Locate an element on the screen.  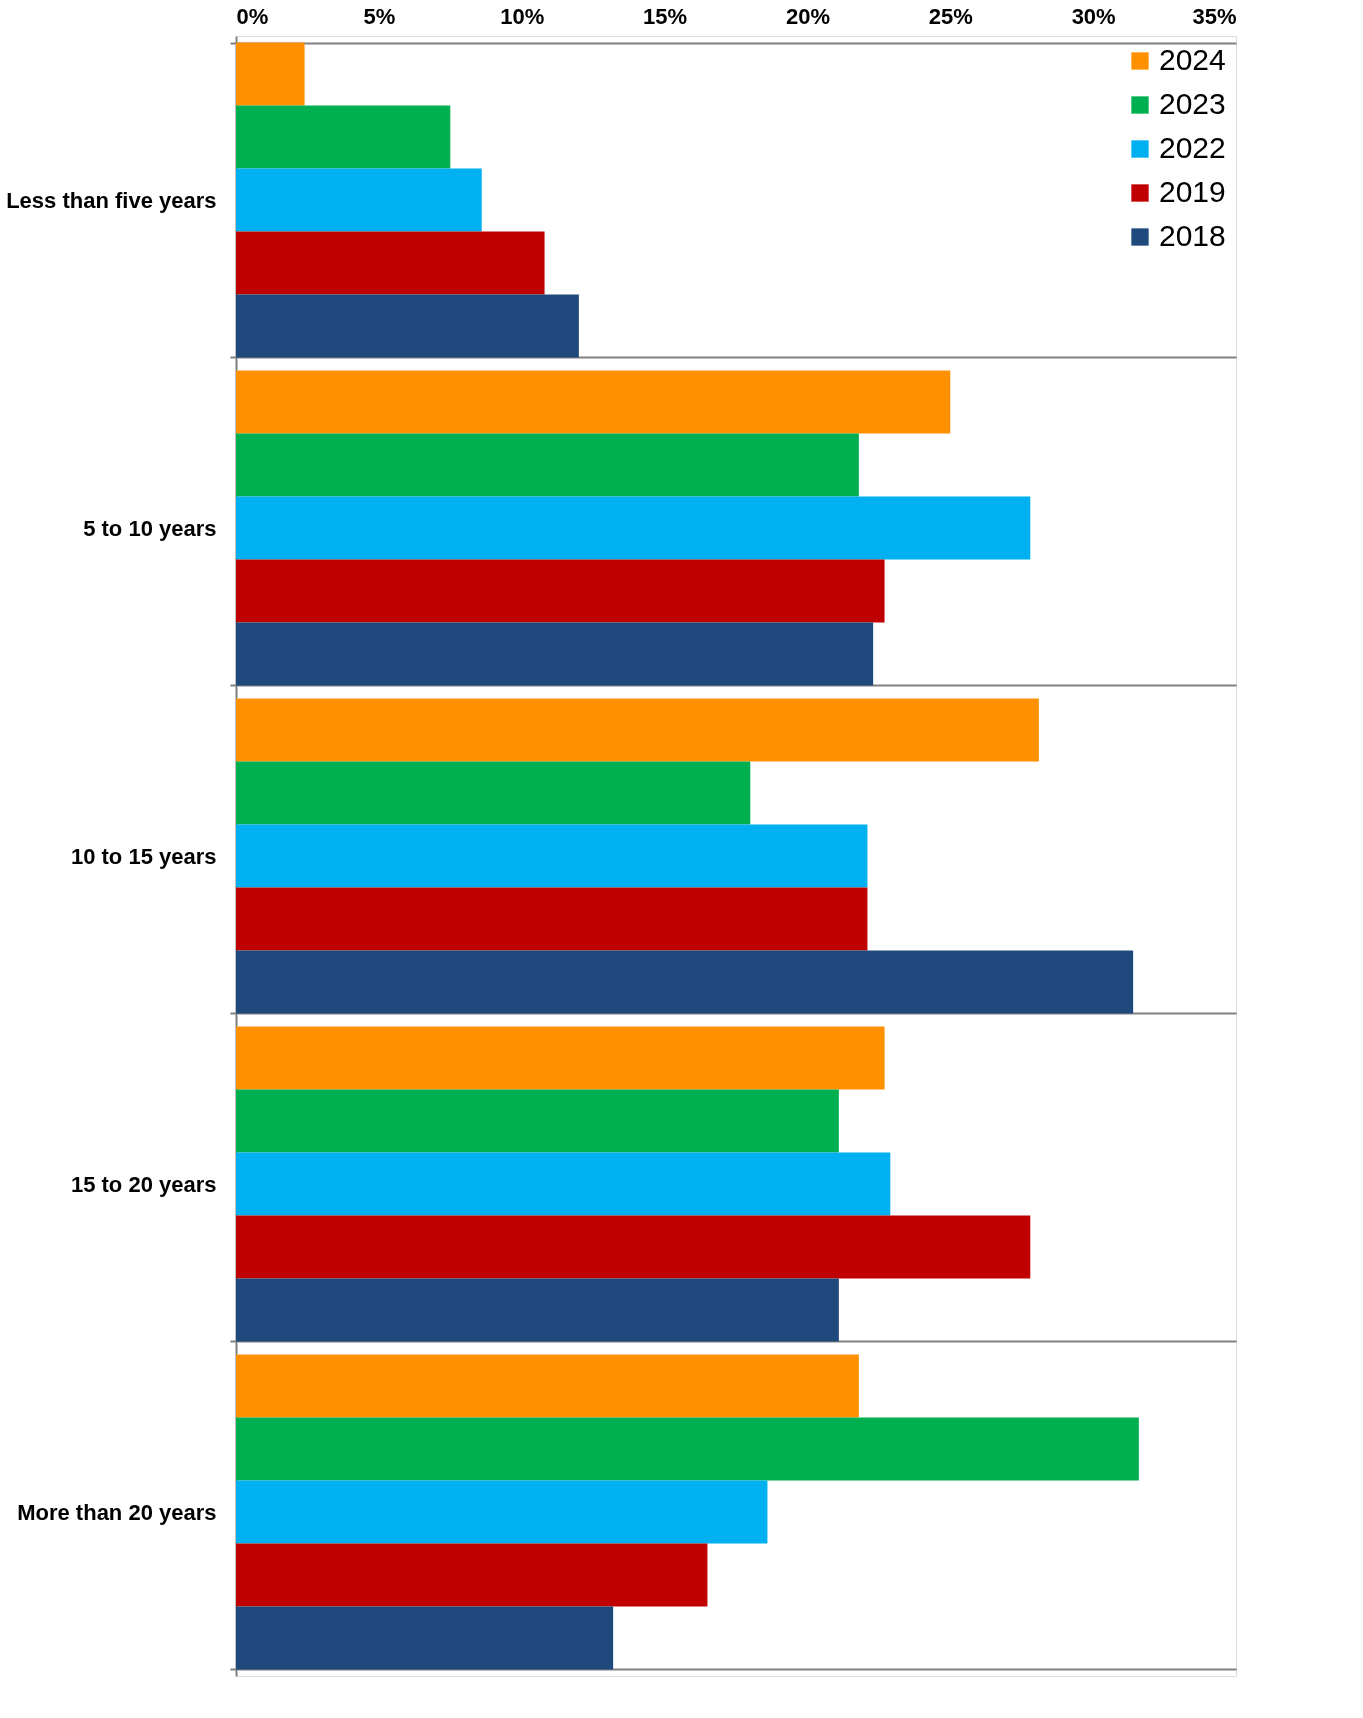
legend-label: 2022 is located at coordinates (1192, 147).